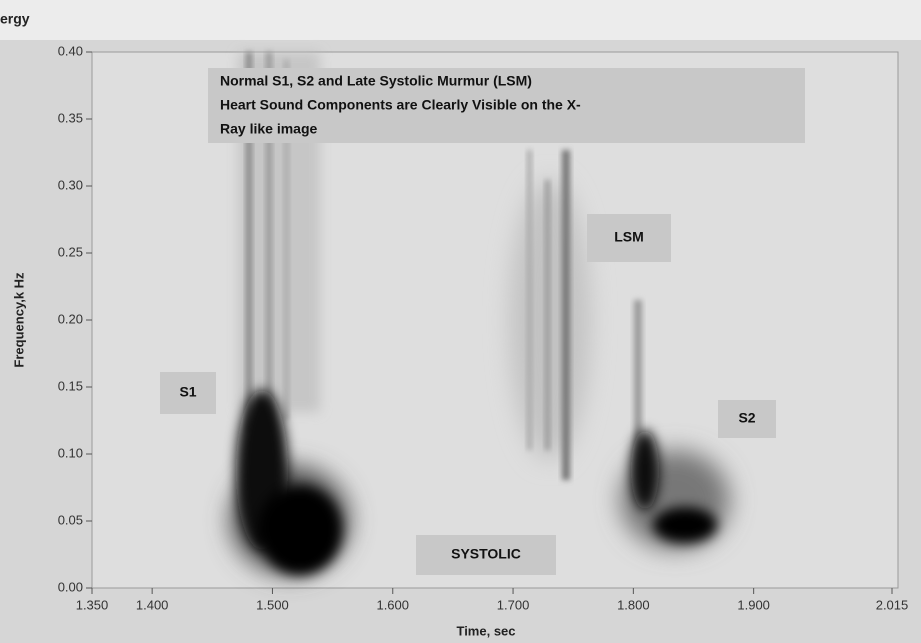  I want to click on x-tick-label: 1.350, so click(92, 604).